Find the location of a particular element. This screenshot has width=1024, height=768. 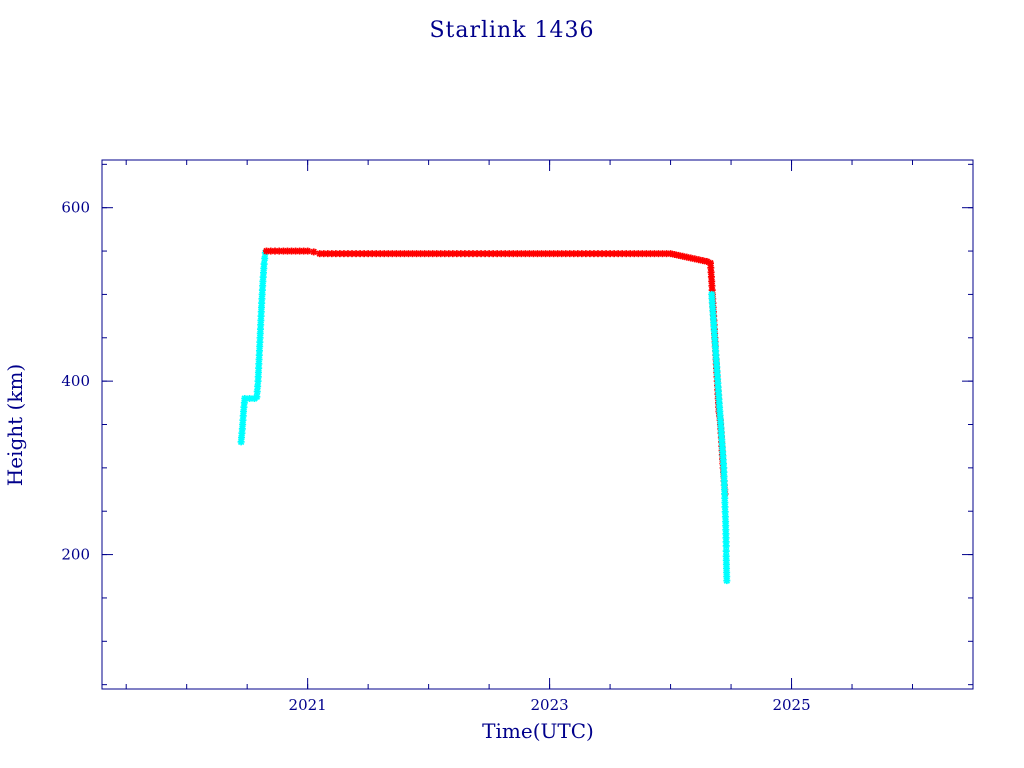

y-axis-label: Height (km) is located at coordinates (15, 425).